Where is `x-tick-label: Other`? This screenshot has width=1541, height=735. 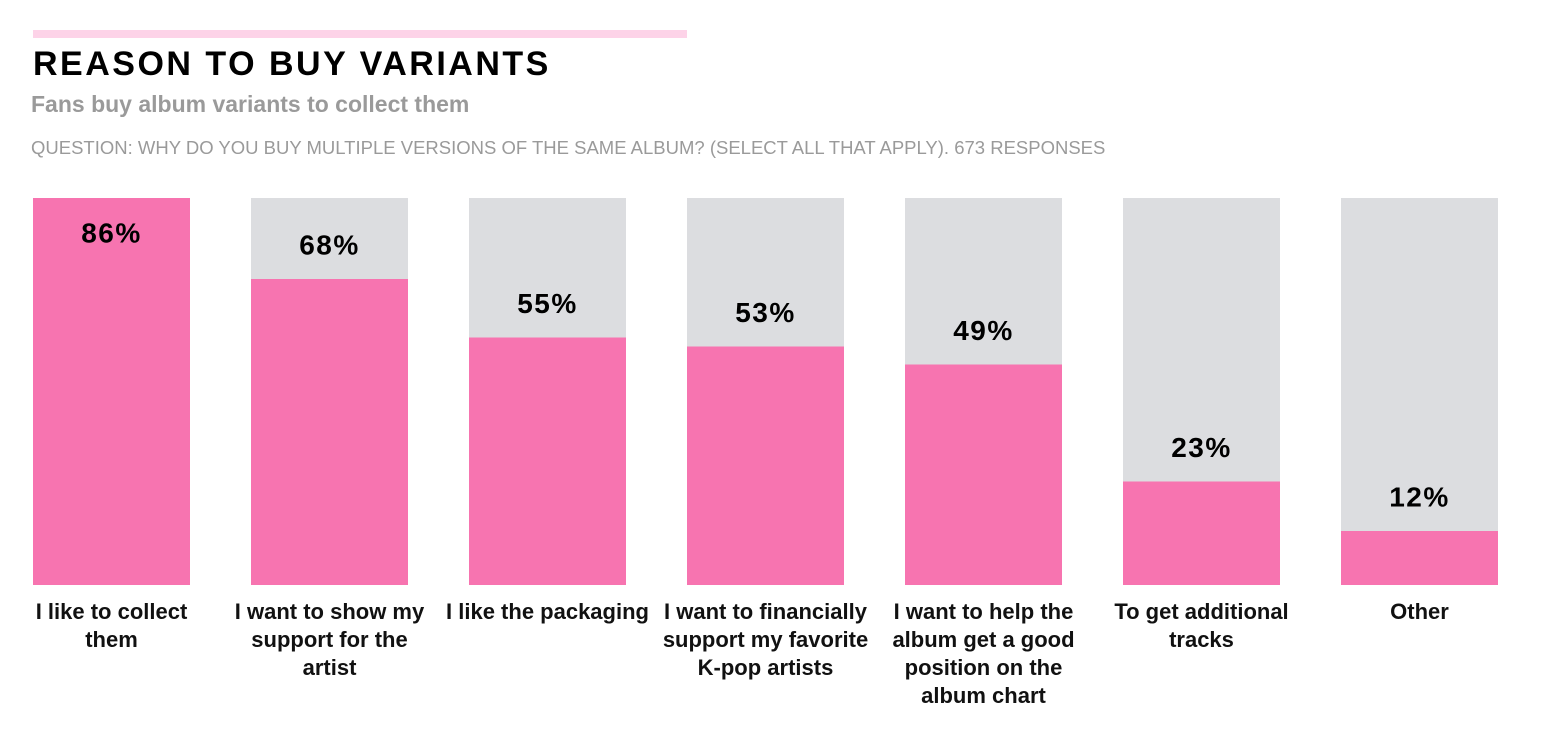
x-tick-label: Other is located at coordinates (1419, 611).